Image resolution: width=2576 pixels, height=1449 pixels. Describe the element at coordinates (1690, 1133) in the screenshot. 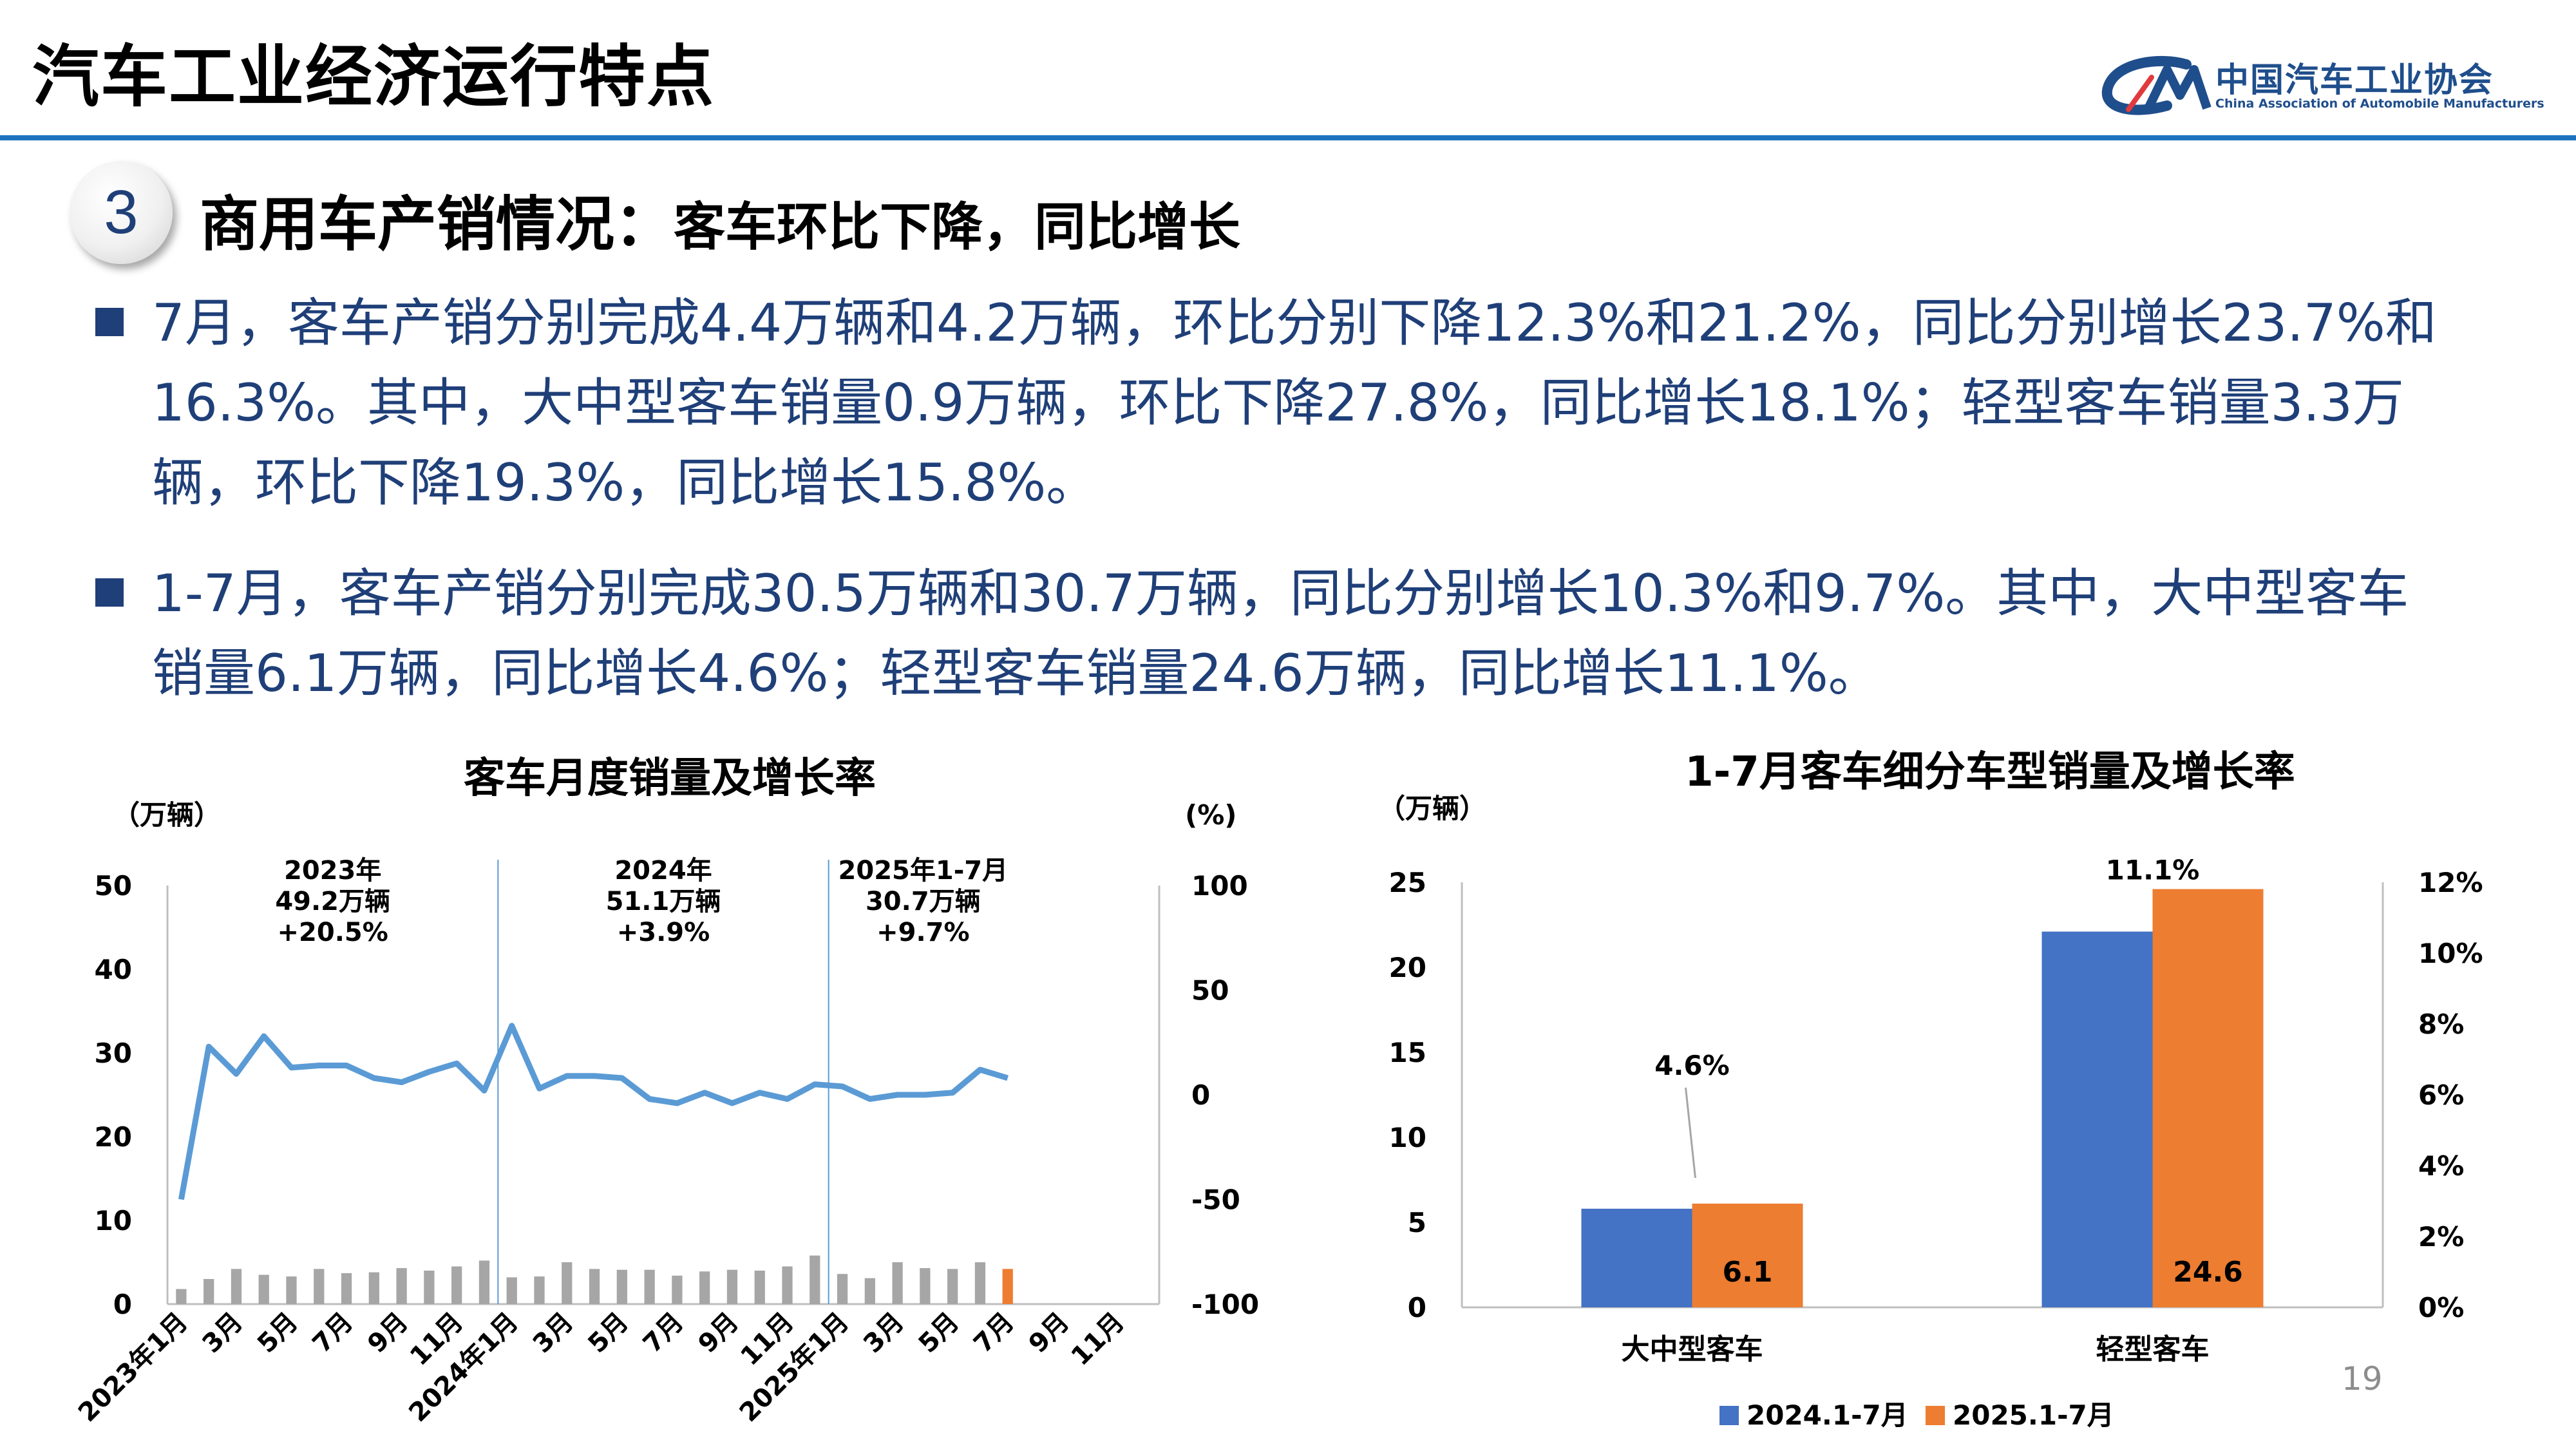

I see `chart2-growth-leader-line` at that location.